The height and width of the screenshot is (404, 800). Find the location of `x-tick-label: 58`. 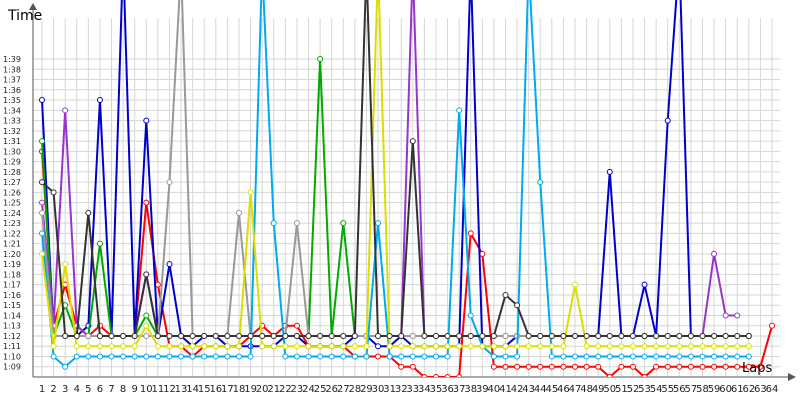

x-tick-label: 58 is located at coordinates (702, 389).